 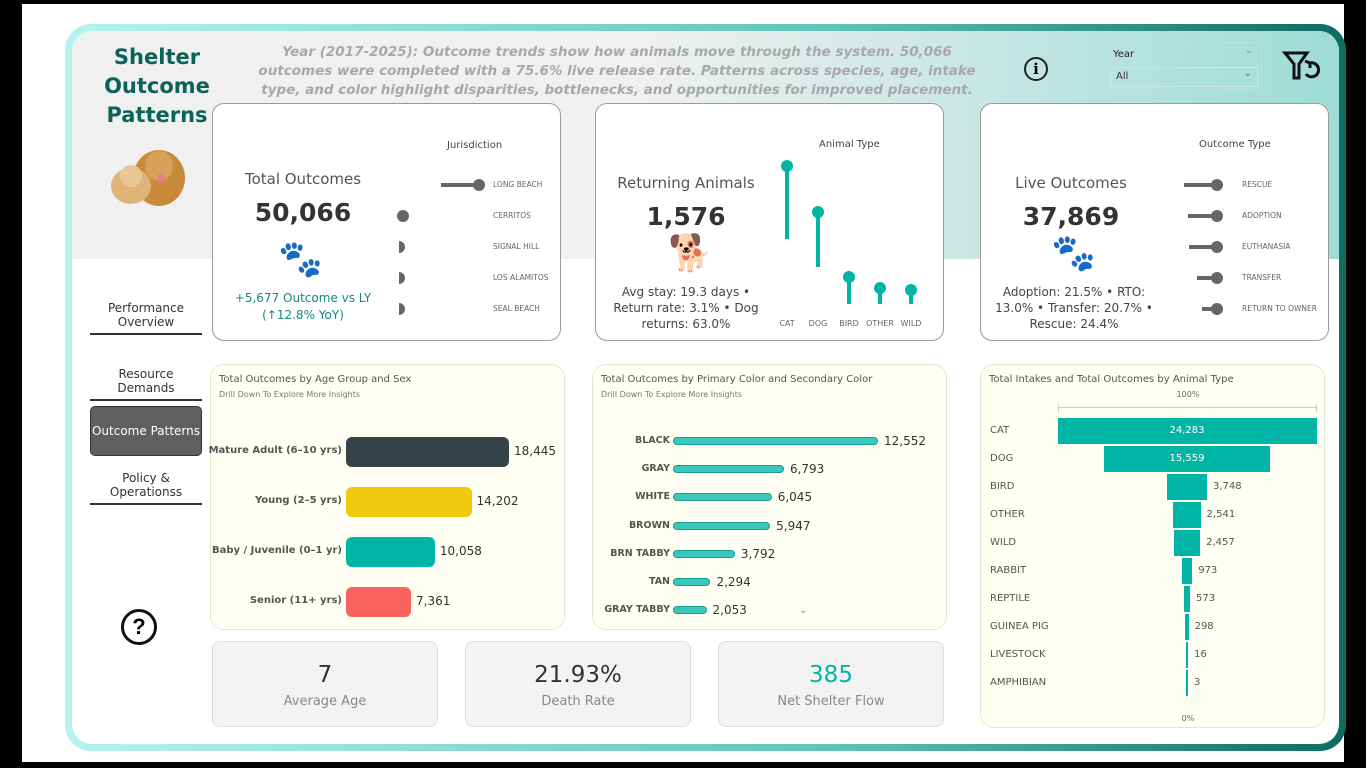 What do you see at coordinates (1000, 430) in the screenshot?
I see `funnel-category-label: CAT` at bounding box center [1000, 430].